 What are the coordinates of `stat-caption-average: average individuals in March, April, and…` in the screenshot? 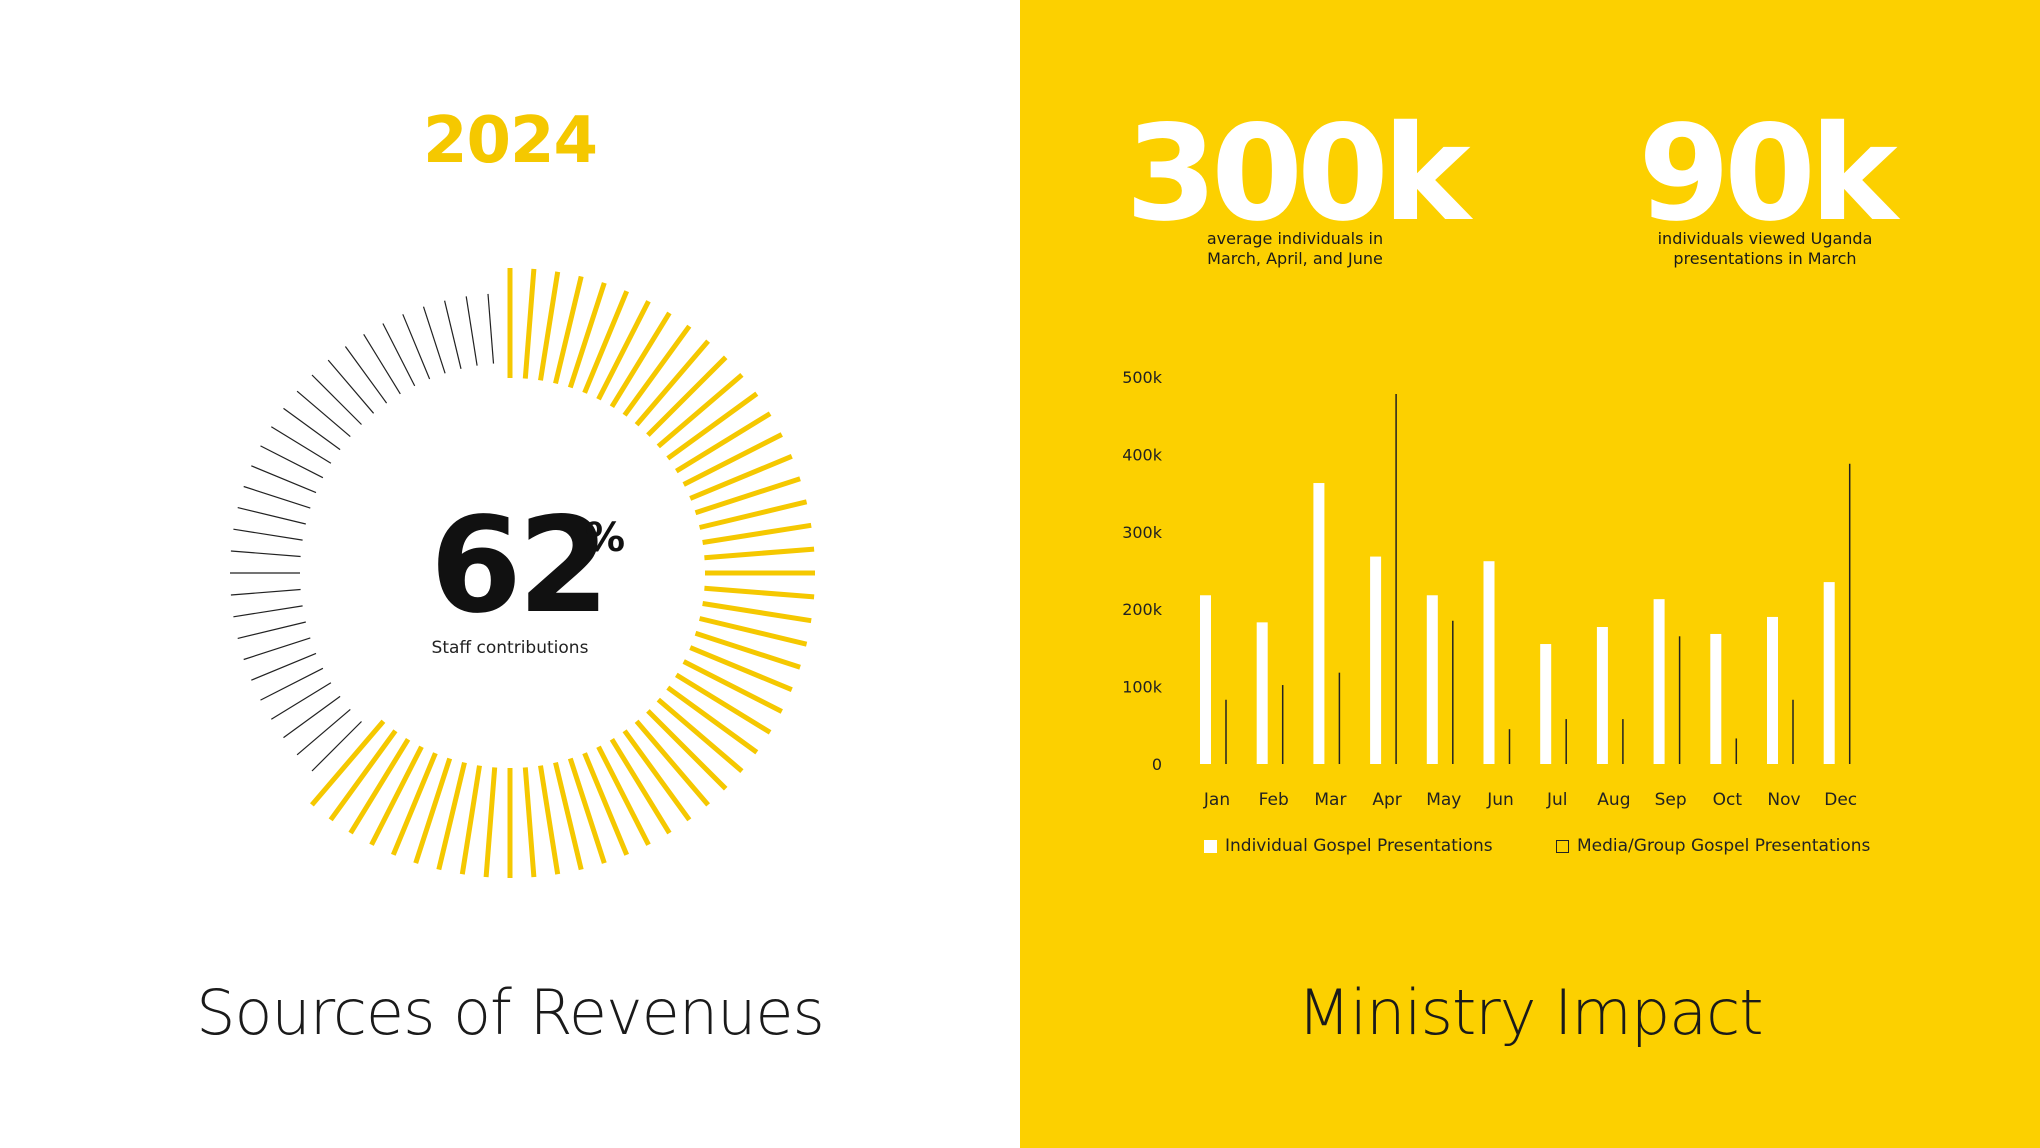 It's located at (1295, 249).